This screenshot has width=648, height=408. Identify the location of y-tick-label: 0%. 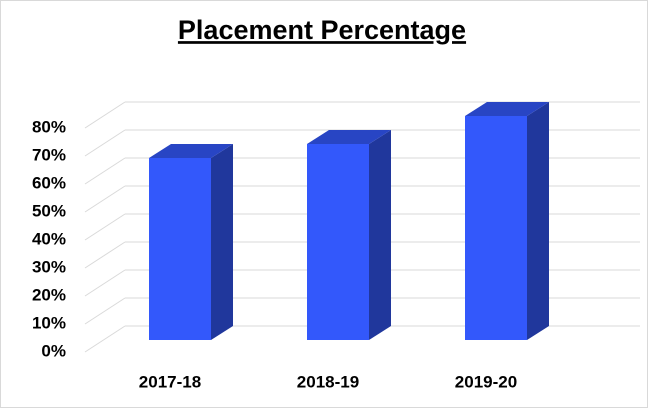
(53, 350).